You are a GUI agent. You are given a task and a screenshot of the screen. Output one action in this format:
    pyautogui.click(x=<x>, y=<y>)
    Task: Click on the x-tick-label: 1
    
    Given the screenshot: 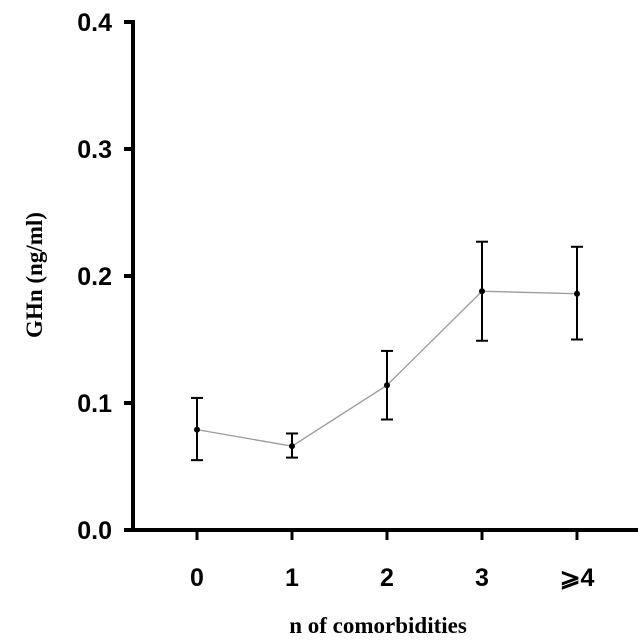 What is the action you would take?
    pyautogui.click(x=292, y=578)
    